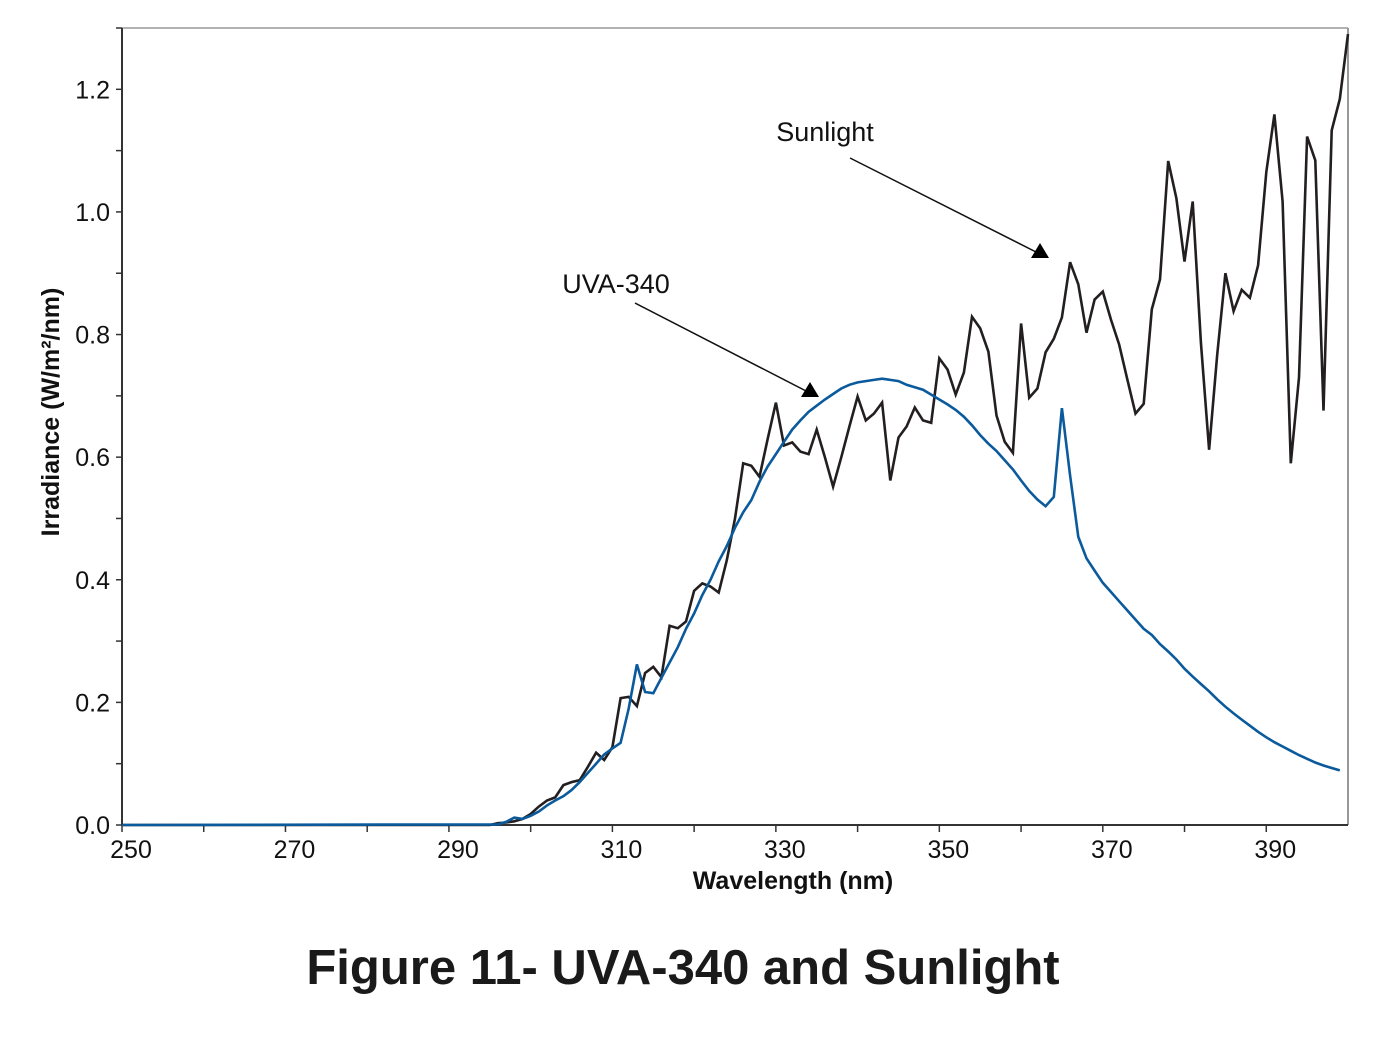 The image size is (1400, 1046). I want to click on y-tick-label: 0.0, so click(92, 826).